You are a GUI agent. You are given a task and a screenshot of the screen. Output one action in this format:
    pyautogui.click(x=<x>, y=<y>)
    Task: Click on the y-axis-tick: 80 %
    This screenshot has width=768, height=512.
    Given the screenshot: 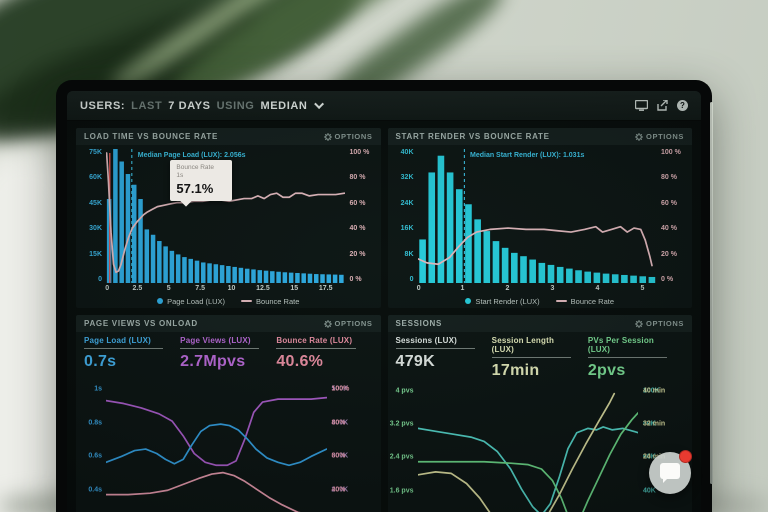 What is the action you would take?
    pyautogui.click(x=357, y=178)
    